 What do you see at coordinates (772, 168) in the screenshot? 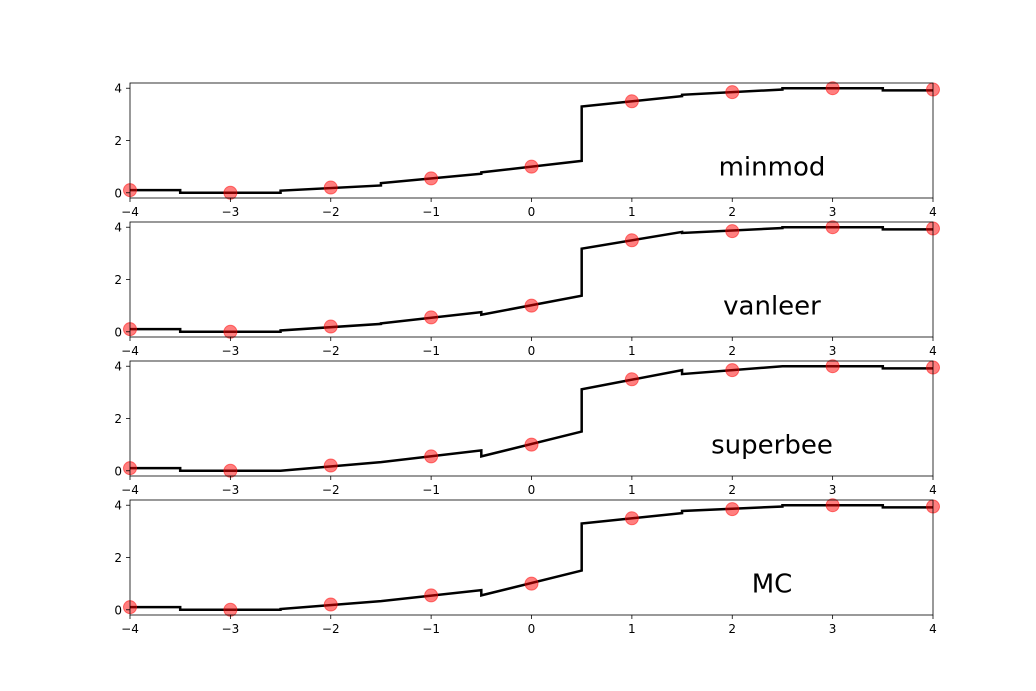
I see `limiter-label: minmod` at bounding box center [772, 168].